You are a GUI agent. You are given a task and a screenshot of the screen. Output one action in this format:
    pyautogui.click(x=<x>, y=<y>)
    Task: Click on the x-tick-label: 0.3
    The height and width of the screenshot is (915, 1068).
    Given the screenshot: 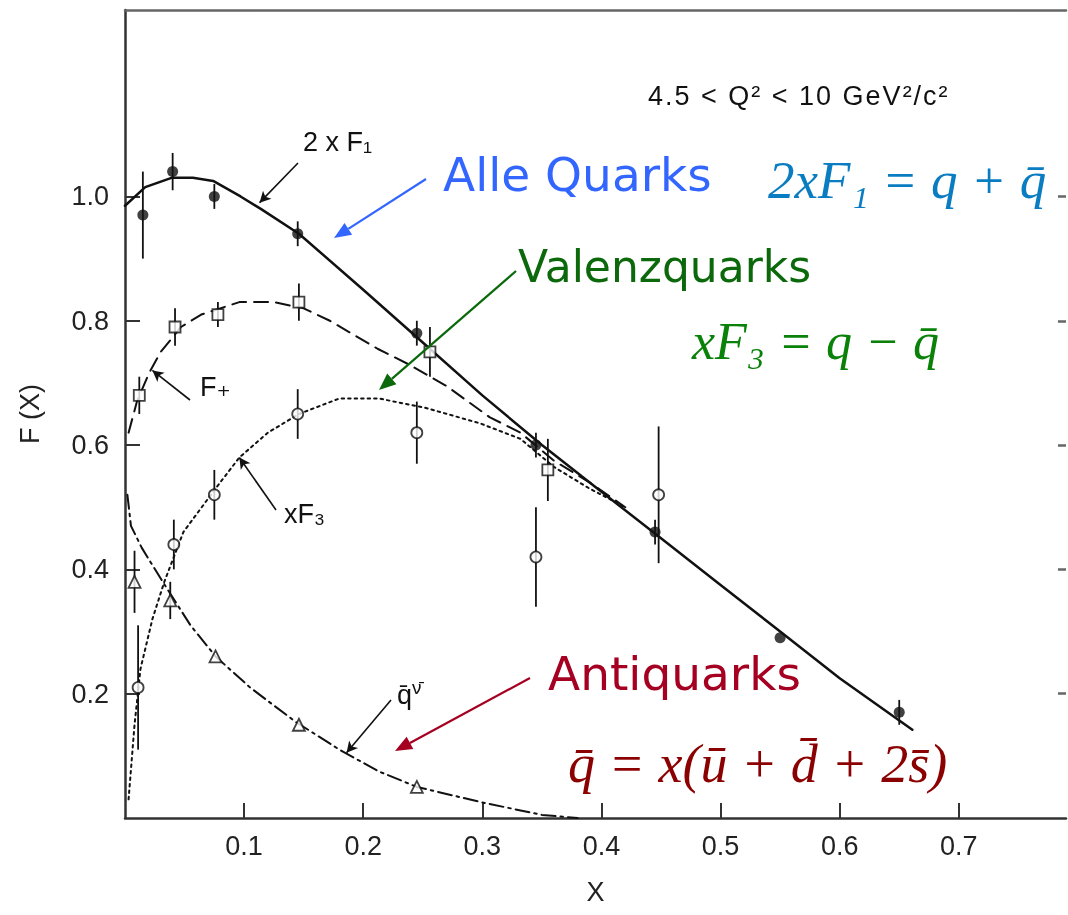 What is the action you would take?
    pyautogui.click(x=482, y=845)
    